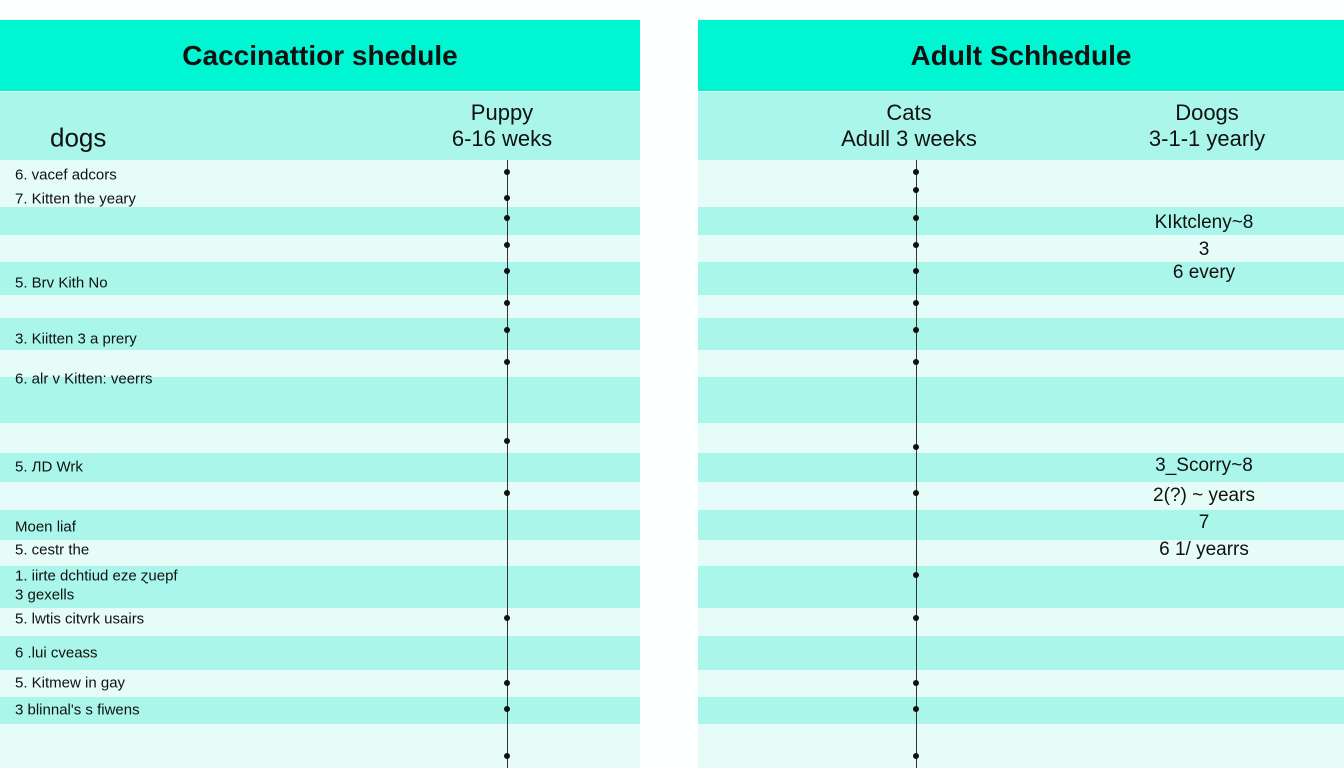 This screenshot has height=768, width=1344. What do you see at coordinates (1021, 126) in the screenshot?
I see `right-subheader` at bounding box center [1021, 126].